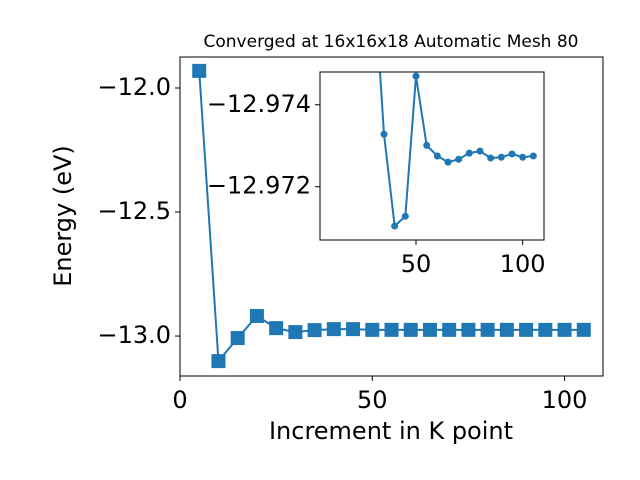 This screenshot has height=480, width=640. Describe the element at coordinates (391, 431) in the screenshot. I see `x-axis-label: Increment in K point` at that location.